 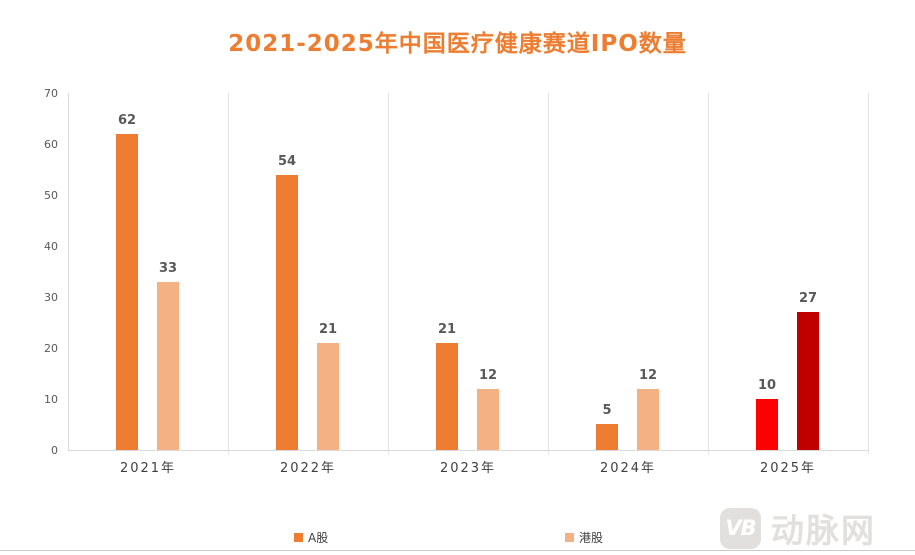 I want to click on y-tick-label: 60, so click(x=51, y=144).